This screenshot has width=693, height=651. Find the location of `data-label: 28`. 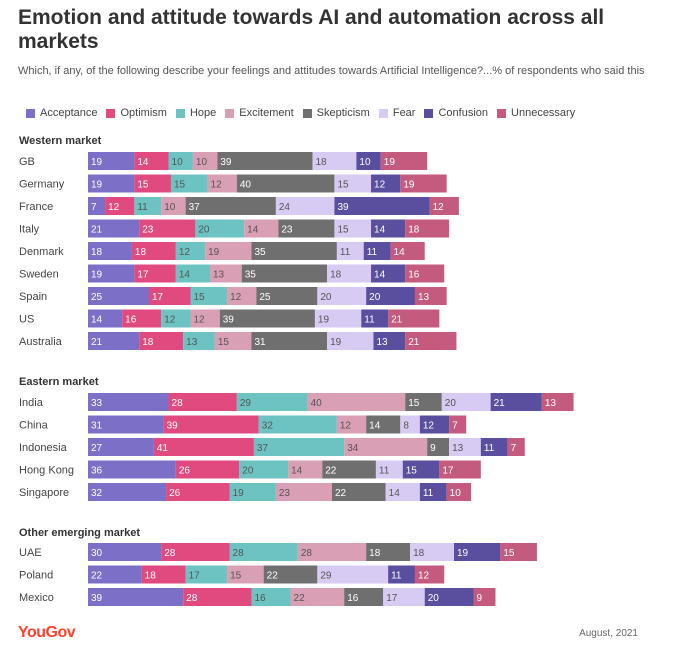

data-label: 28 is located at coordinates (178, 403).